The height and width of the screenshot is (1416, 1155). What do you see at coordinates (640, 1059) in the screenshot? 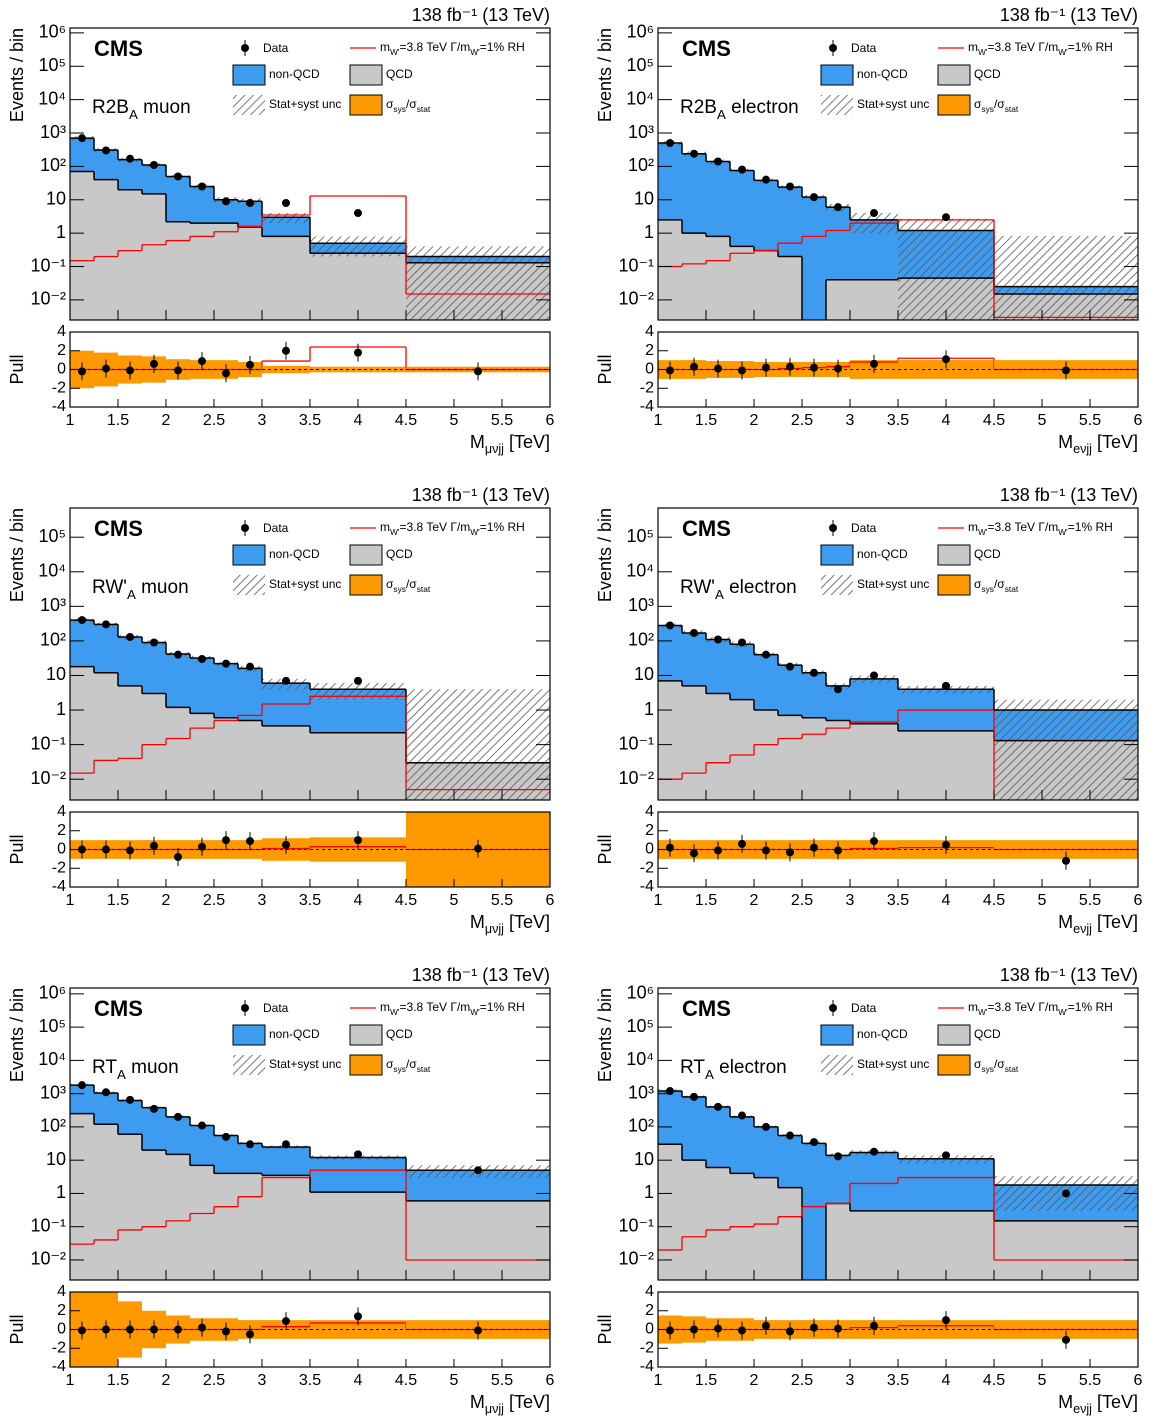
I see `y-tick-label: 10⁴` at bounding box center [640, 1059].